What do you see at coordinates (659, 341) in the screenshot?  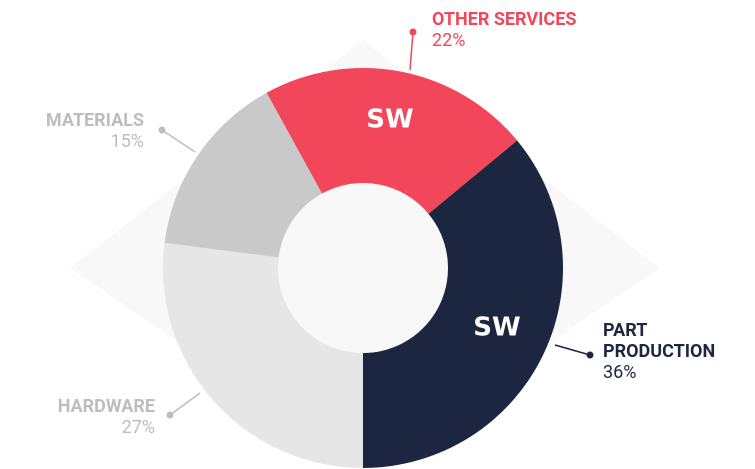 I see `category-name: PART PRODUCTION` at bounding box center [659, 341].